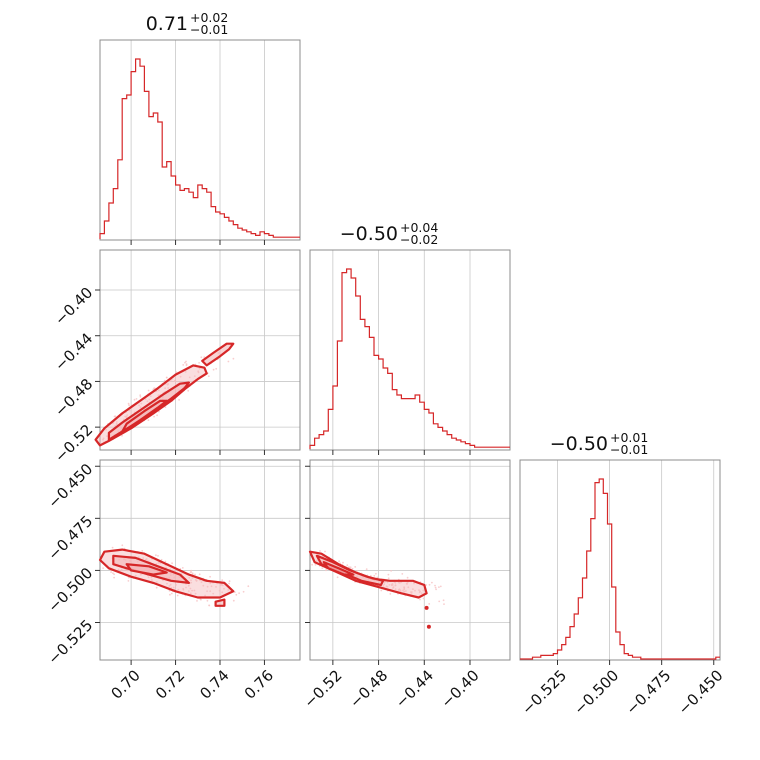 The height and width of the screenshot is (760, 760). What do you see at coordinates (368, 688) in the screenshot?
I see `x-tick-label-1-1: −0.48` at bounding box center [368, 688].